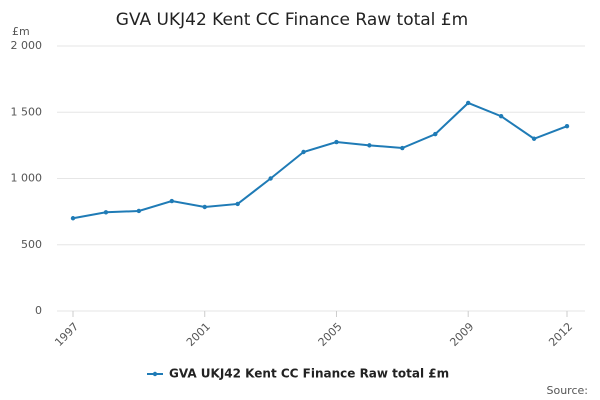 This screenshot has height=400, width=600. What do you see at coordinates (27, 111) in the screenshot?
I see `y-tick-label: 1 500` at bounding box center [27, 111].